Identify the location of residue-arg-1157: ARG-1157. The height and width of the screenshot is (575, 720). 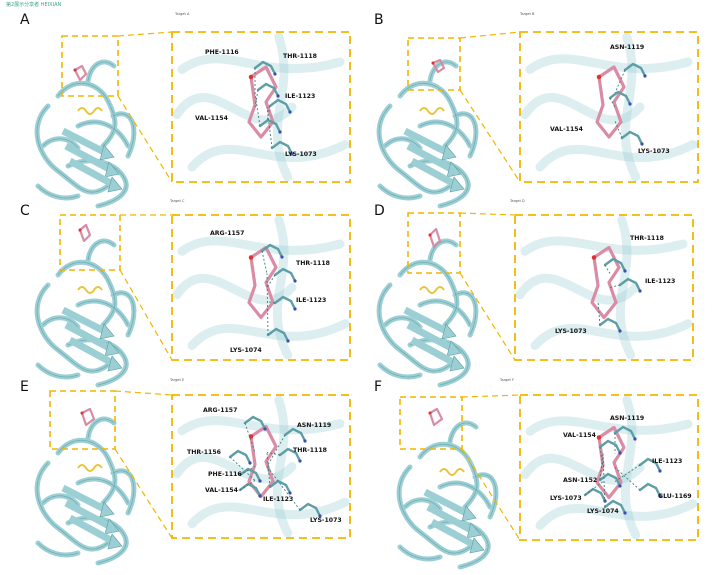
(247, 252).